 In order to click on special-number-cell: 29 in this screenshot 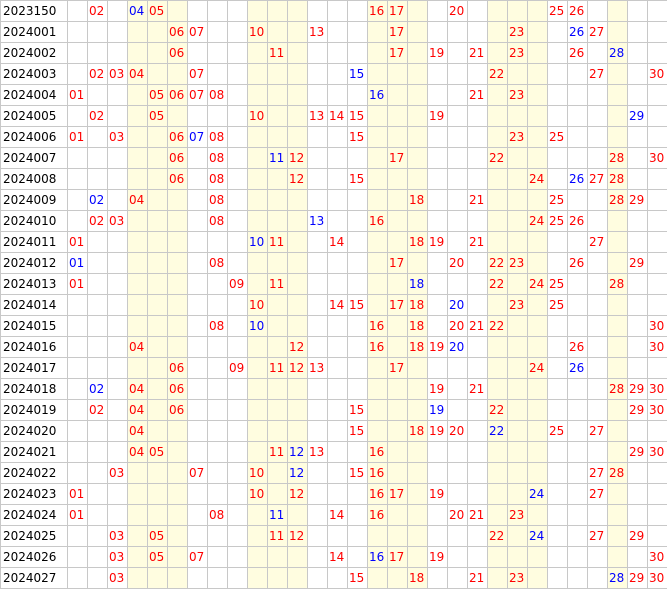, I will do `click(637, 116)`.